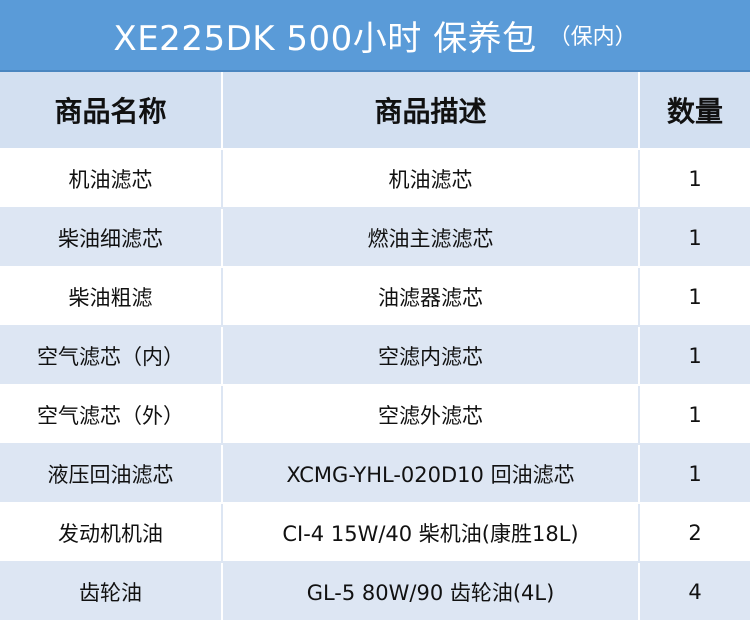  I want to click on title-bar: XE225DK 500小时 保养包 （保内）, so click(375, 36).